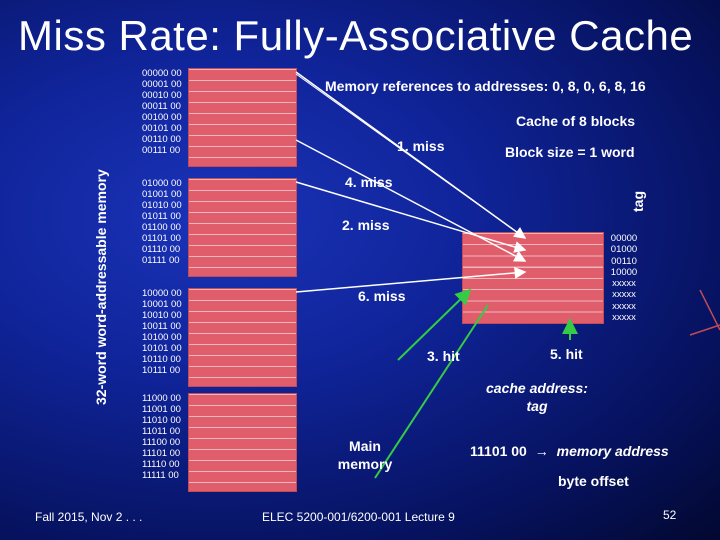 The width and height of the screenshot is (720, 540). Describe the element at coordinates (162, 337) in the screenshot. I see `address: 10100 00` at that location.